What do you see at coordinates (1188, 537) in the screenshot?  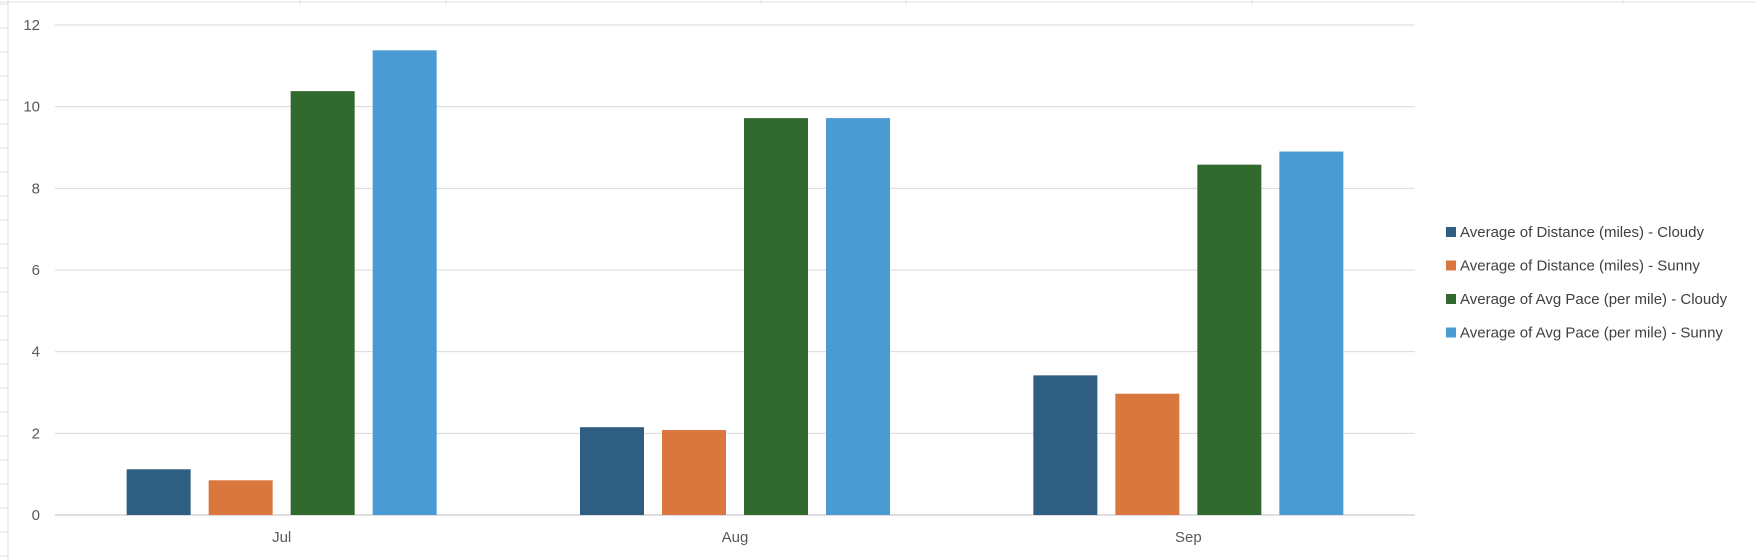 I see `x-category-label: Sep` at bounding box center [1188, 537].